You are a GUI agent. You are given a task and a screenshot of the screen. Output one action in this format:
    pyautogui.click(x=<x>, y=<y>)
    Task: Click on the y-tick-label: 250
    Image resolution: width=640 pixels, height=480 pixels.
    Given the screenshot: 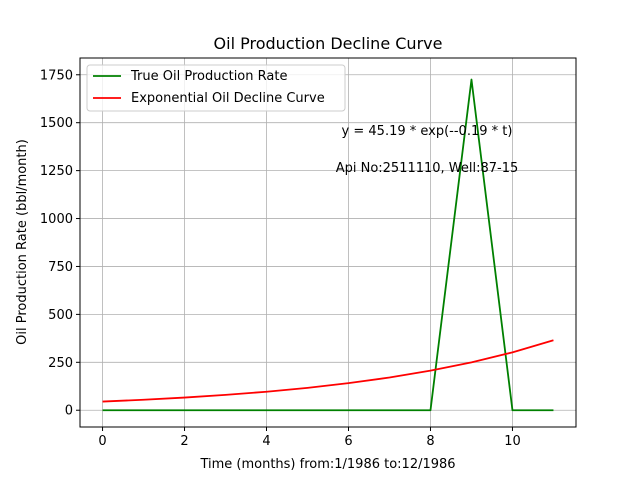 What is the action you would take?
    pyautogui.click(x=60, y=363)
    